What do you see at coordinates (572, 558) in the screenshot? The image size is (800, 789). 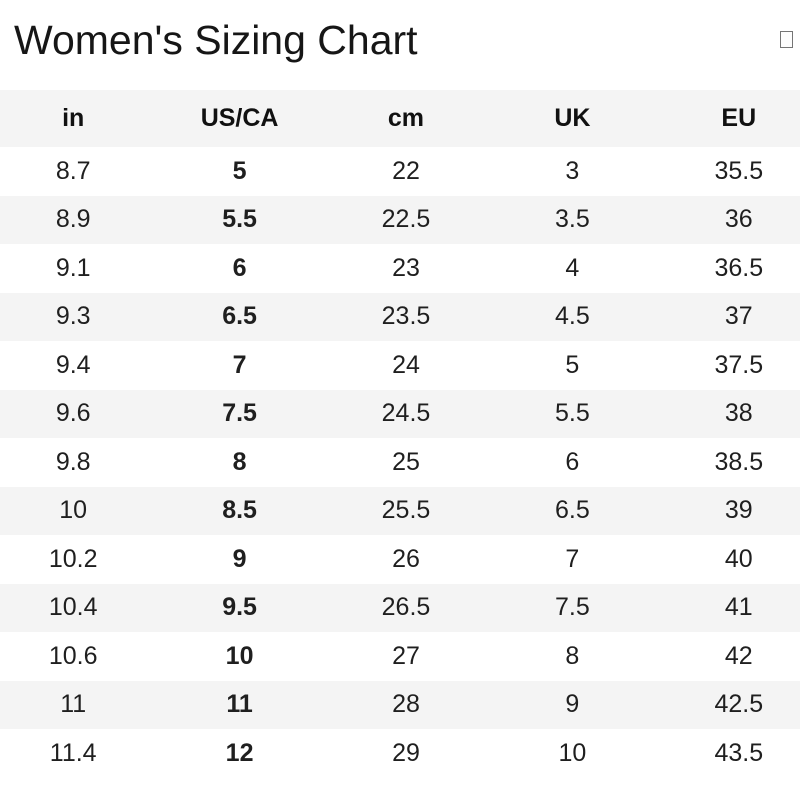 I see `cell-uk: 7` at bounding box center [572, 558].